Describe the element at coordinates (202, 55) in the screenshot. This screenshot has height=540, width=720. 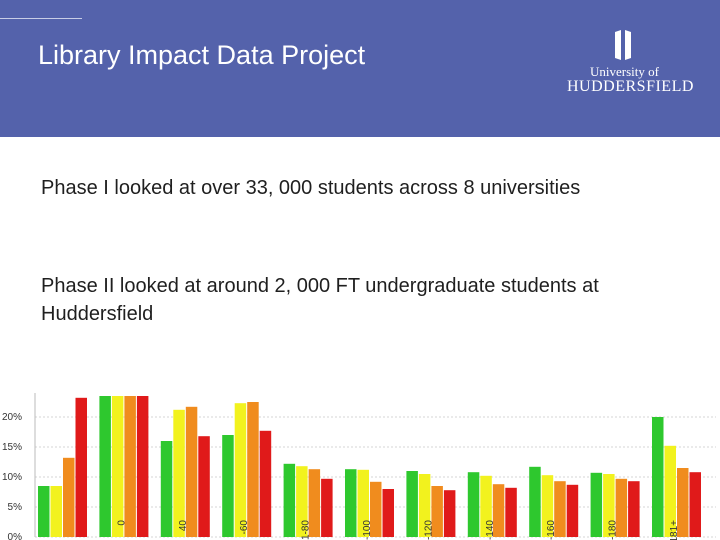
I see `slide-title: Library Impact Data Project` at that location.